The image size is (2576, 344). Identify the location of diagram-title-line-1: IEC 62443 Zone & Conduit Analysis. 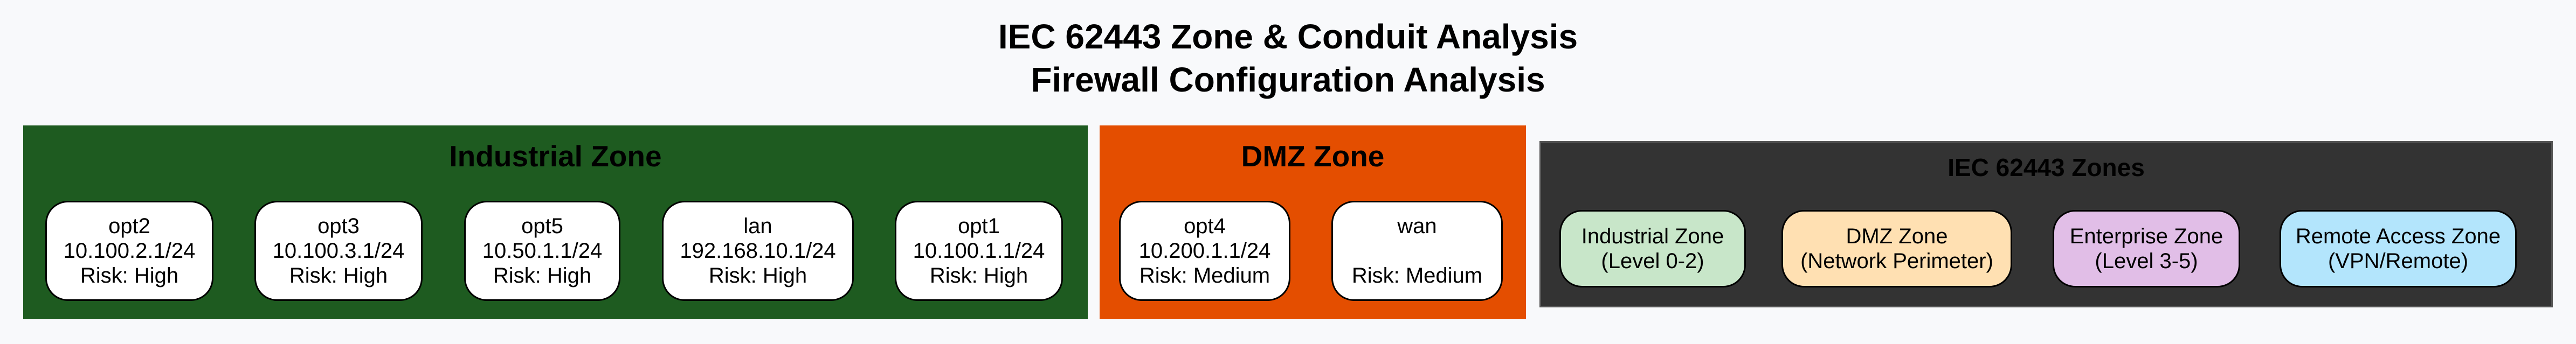
(1288, 36).